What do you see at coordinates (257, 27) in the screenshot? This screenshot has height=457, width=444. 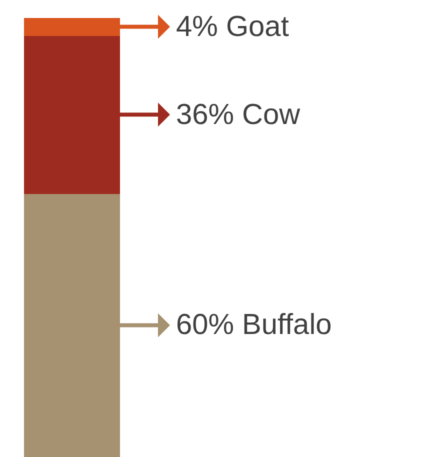 I see `legend-label: Goat` at bounding box center [257, 27].